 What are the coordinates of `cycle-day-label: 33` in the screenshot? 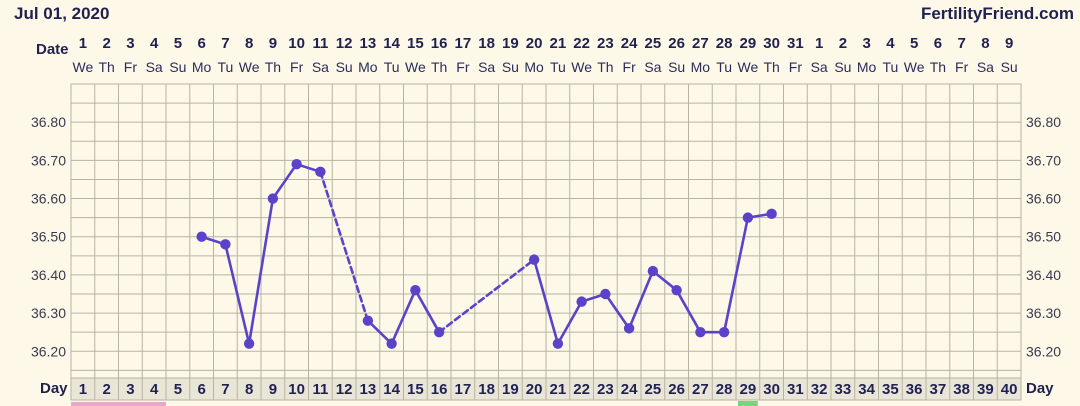 It's located at (843, 389).